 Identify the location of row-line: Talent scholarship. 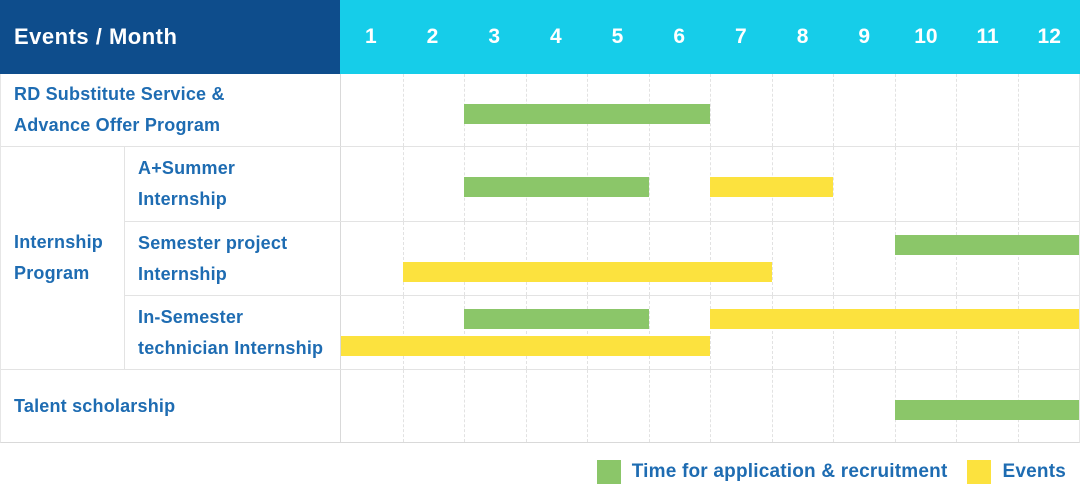
(540, 406).